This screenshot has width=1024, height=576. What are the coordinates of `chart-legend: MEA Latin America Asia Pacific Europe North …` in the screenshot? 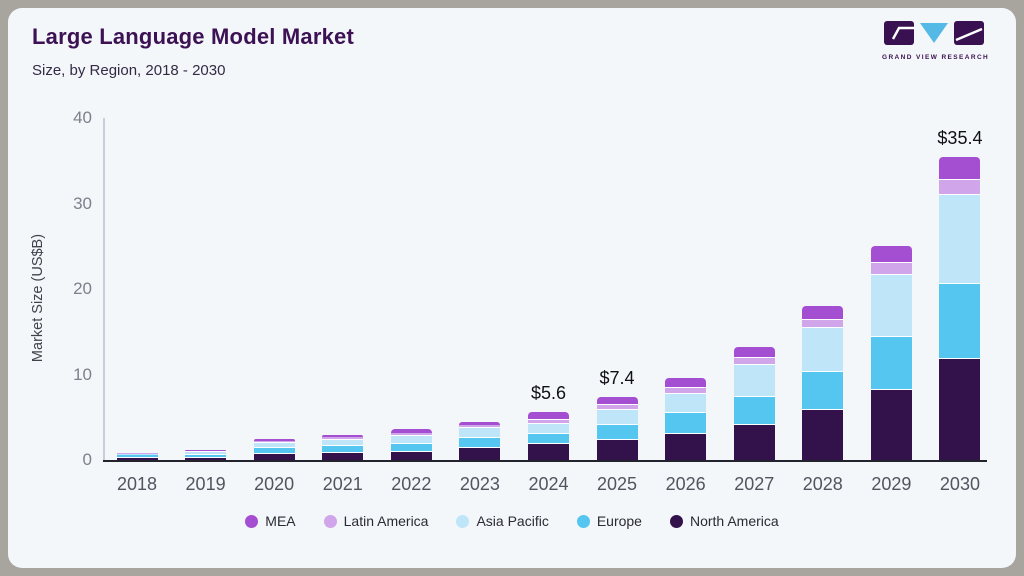 It's located at (512, 521).